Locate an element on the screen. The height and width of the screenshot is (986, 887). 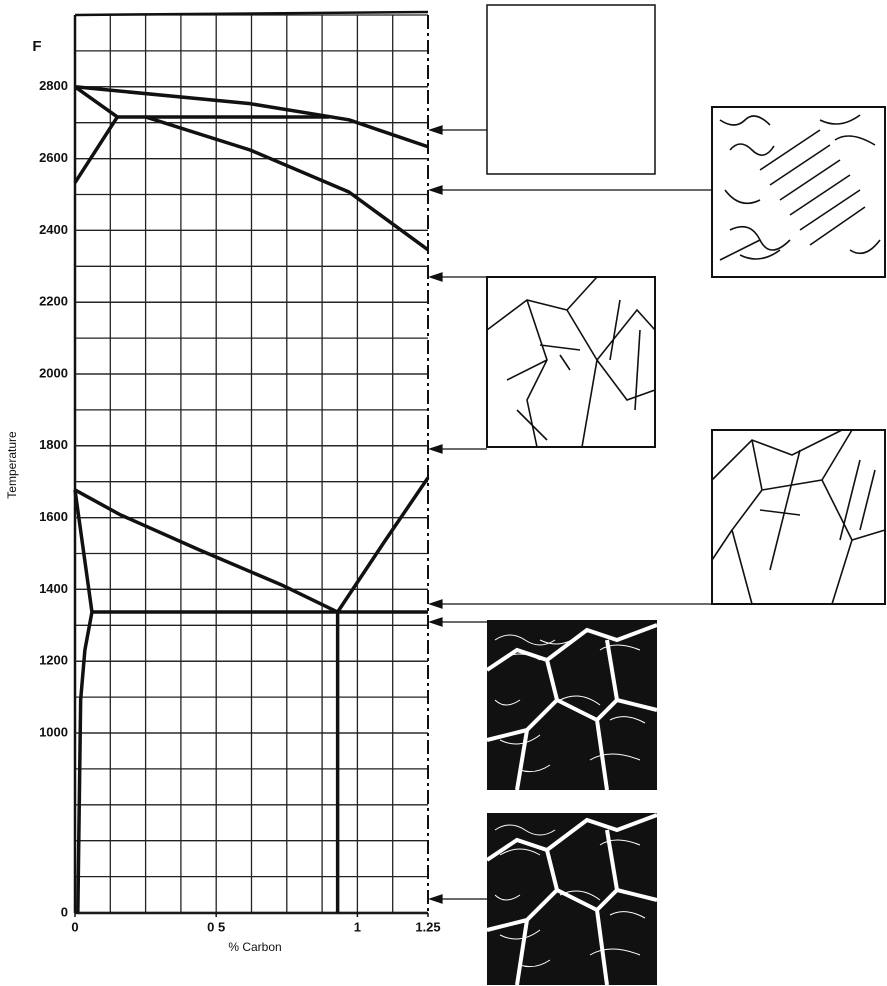
x-axis-label: % Carbon is located at coordinates (254, 947).